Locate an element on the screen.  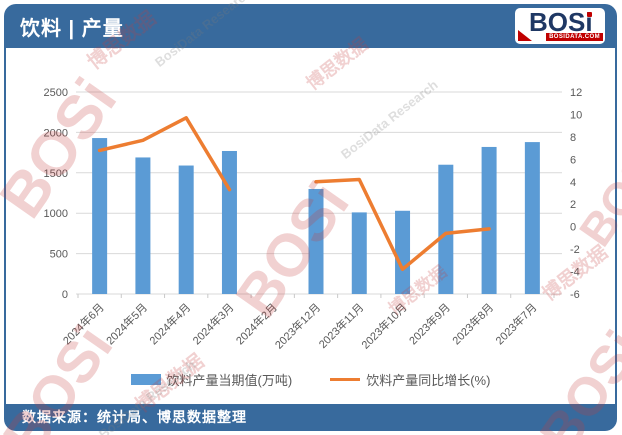
line-series-label: 饮料产量同比增长(%) is located at coordinates (428, 380).